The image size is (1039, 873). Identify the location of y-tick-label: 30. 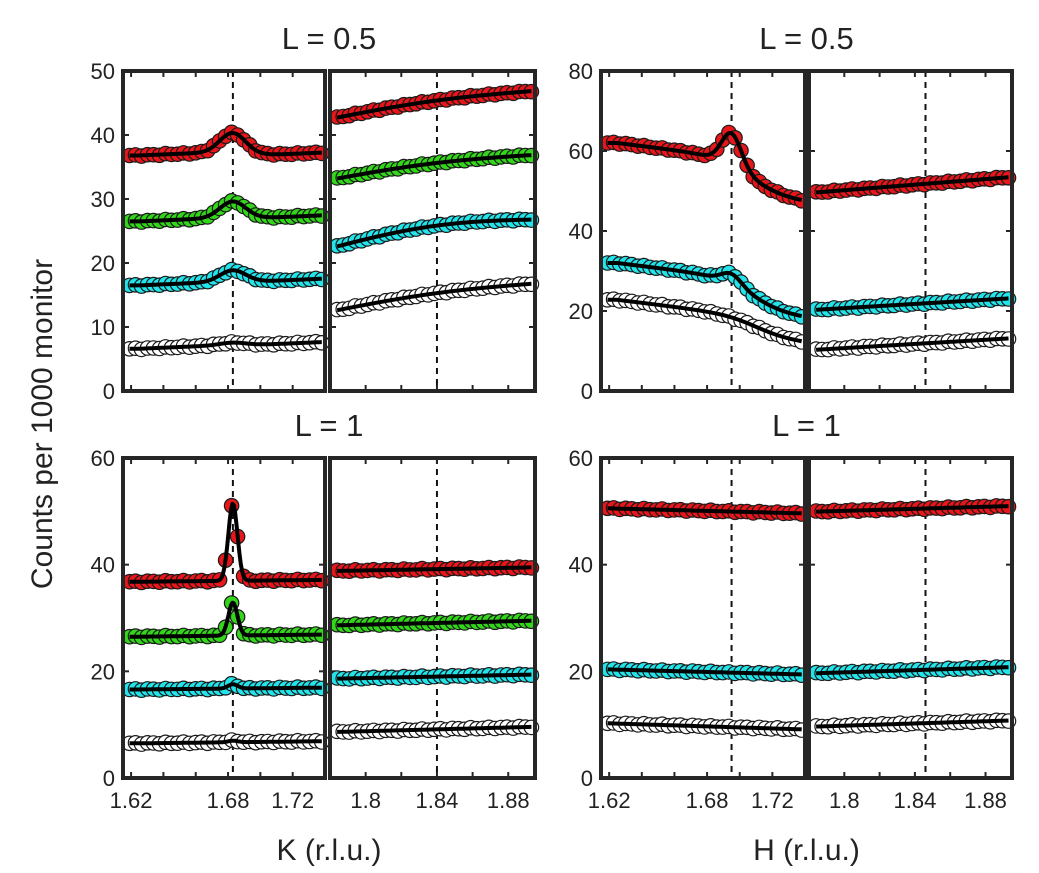
(103, 199).